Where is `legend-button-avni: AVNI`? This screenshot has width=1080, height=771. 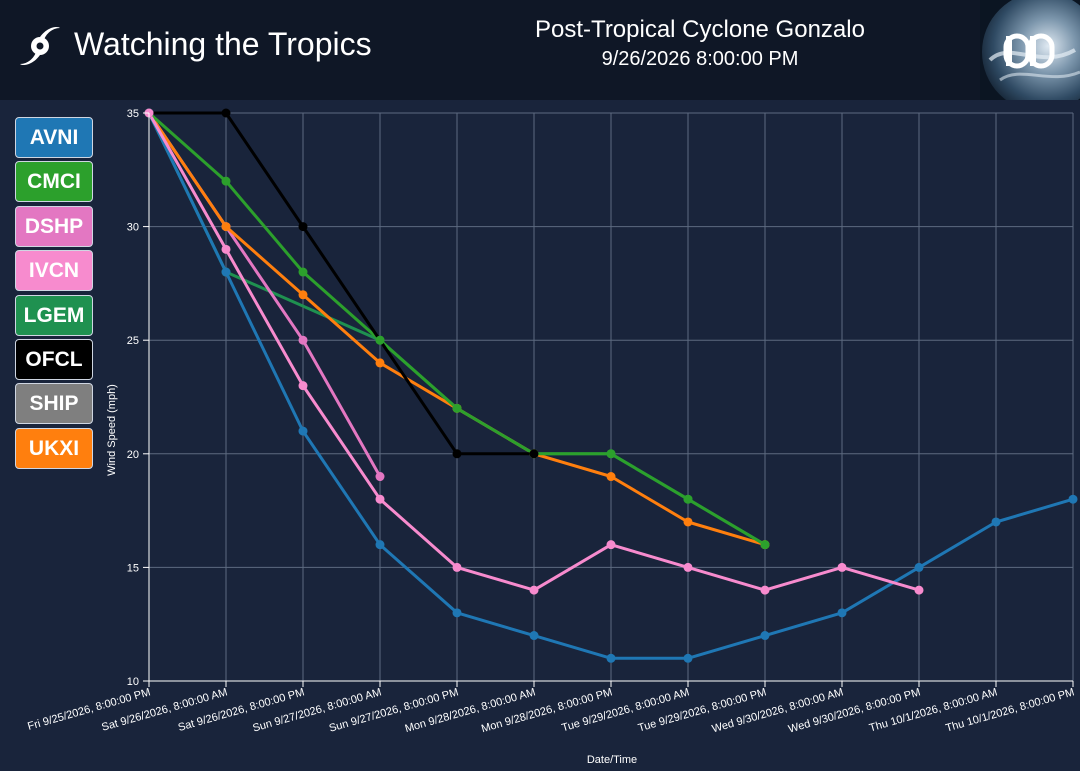 legend-button-avni: AVNI is located at coordinates (54, 137).